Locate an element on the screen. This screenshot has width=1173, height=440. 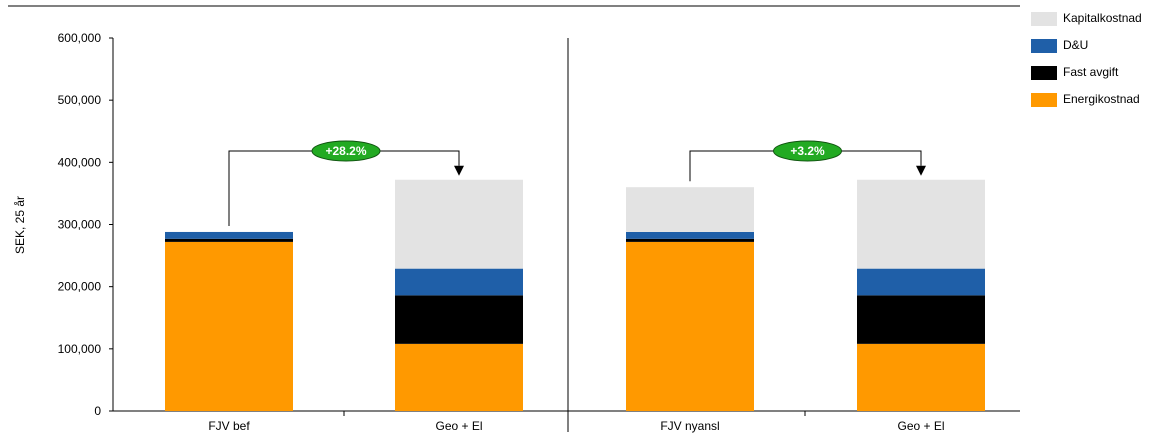
change-badge-label: +28.2% is located at coordinates (345, 151).